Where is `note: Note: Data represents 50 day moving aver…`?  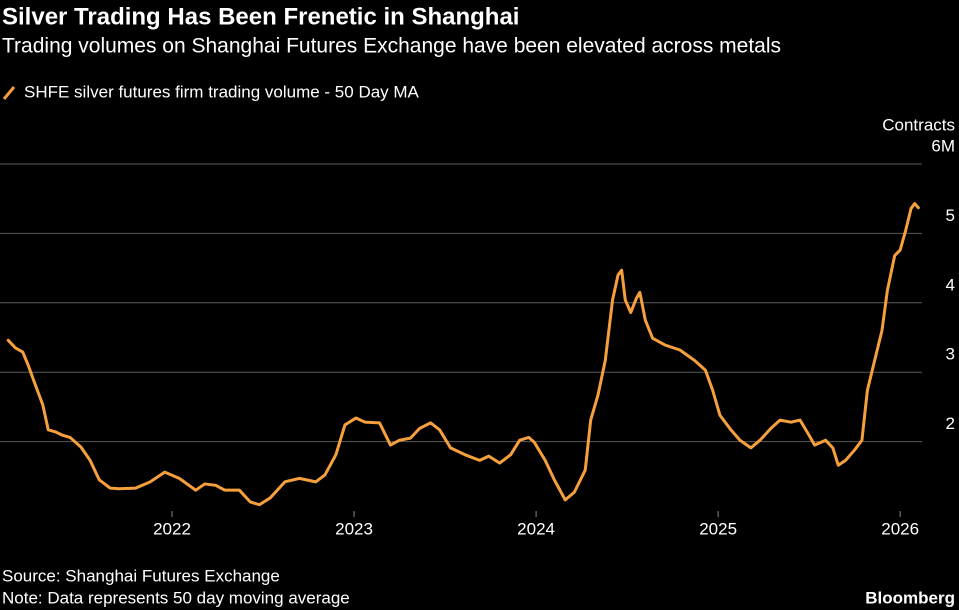
note: Note: Data represents 50 day moving aver… is located at coordinates (176, 597).